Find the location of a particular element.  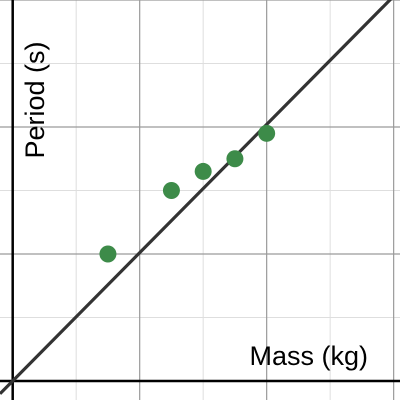

x-axis-label: Mass (kg) is located at coordinates (308, 356).